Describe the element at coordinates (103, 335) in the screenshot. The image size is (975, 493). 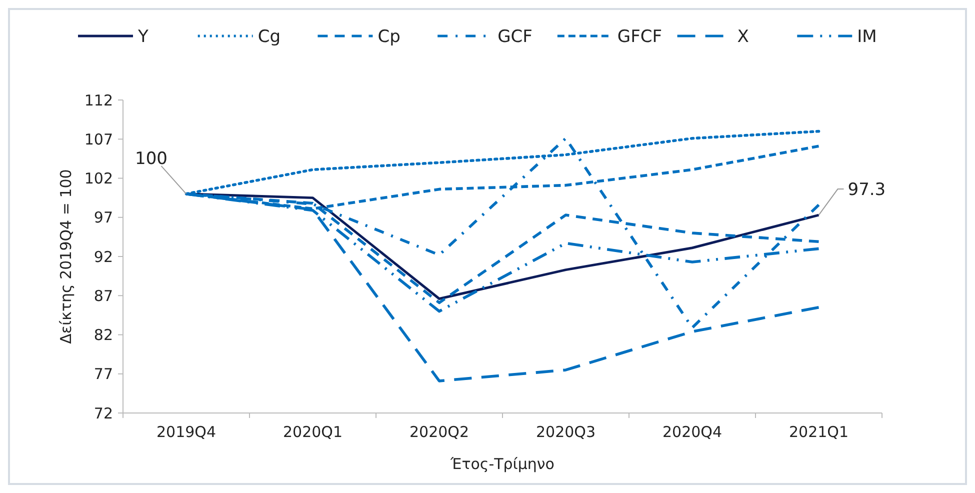
I see `y-tick-label: 82` at that location.